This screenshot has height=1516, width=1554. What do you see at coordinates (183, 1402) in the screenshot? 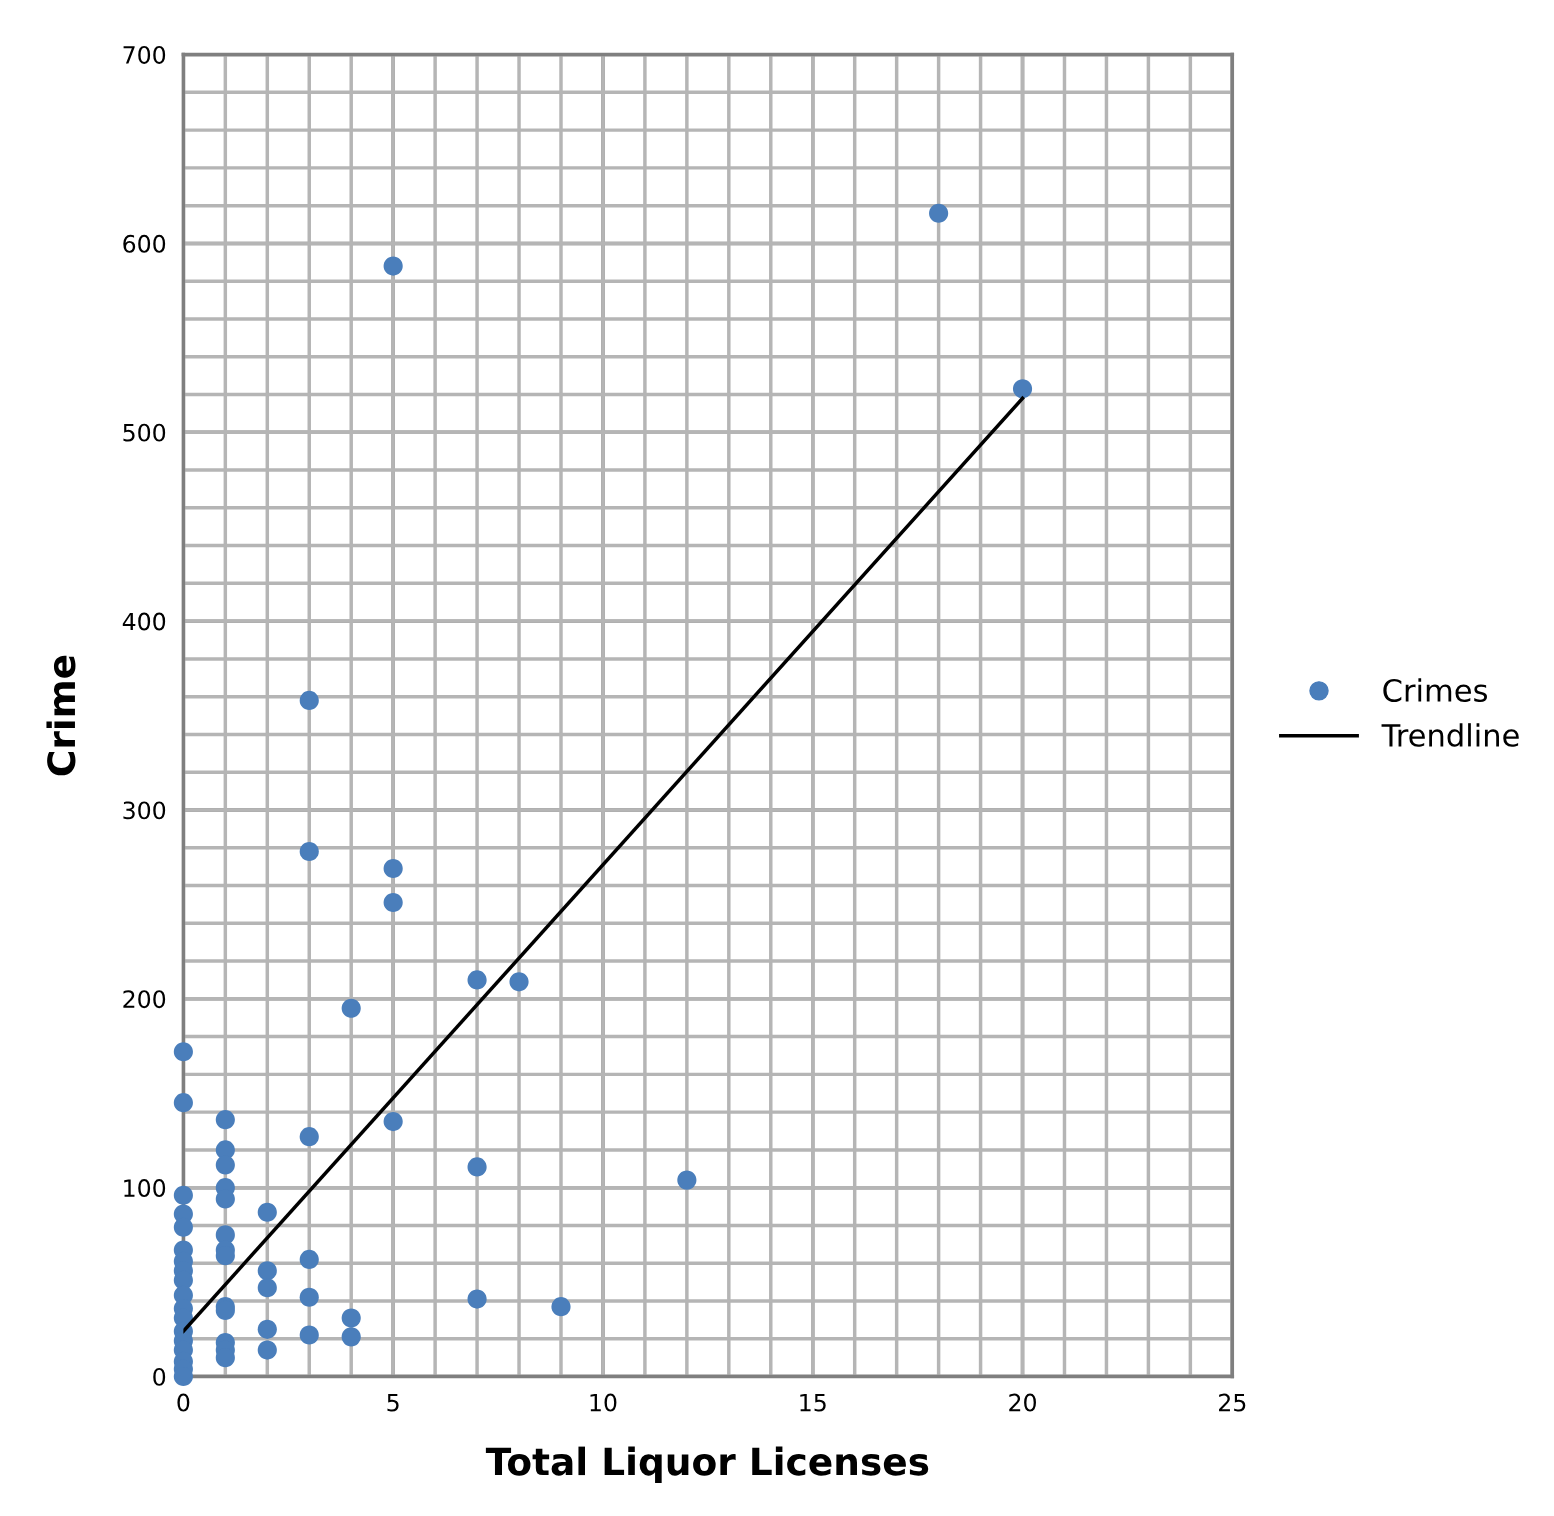
I see `x-tick-label: 0` at bounding box center [183, 1402].